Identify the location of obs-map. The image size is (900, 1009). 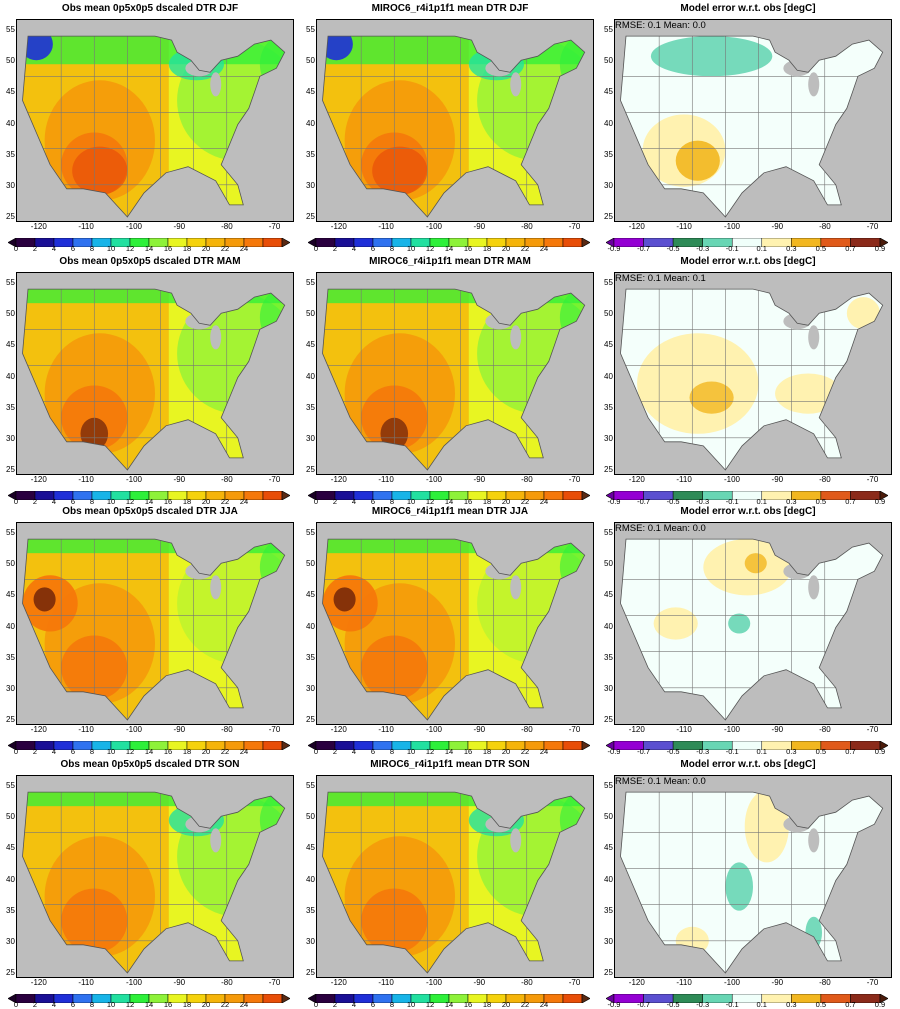
(155, 373).